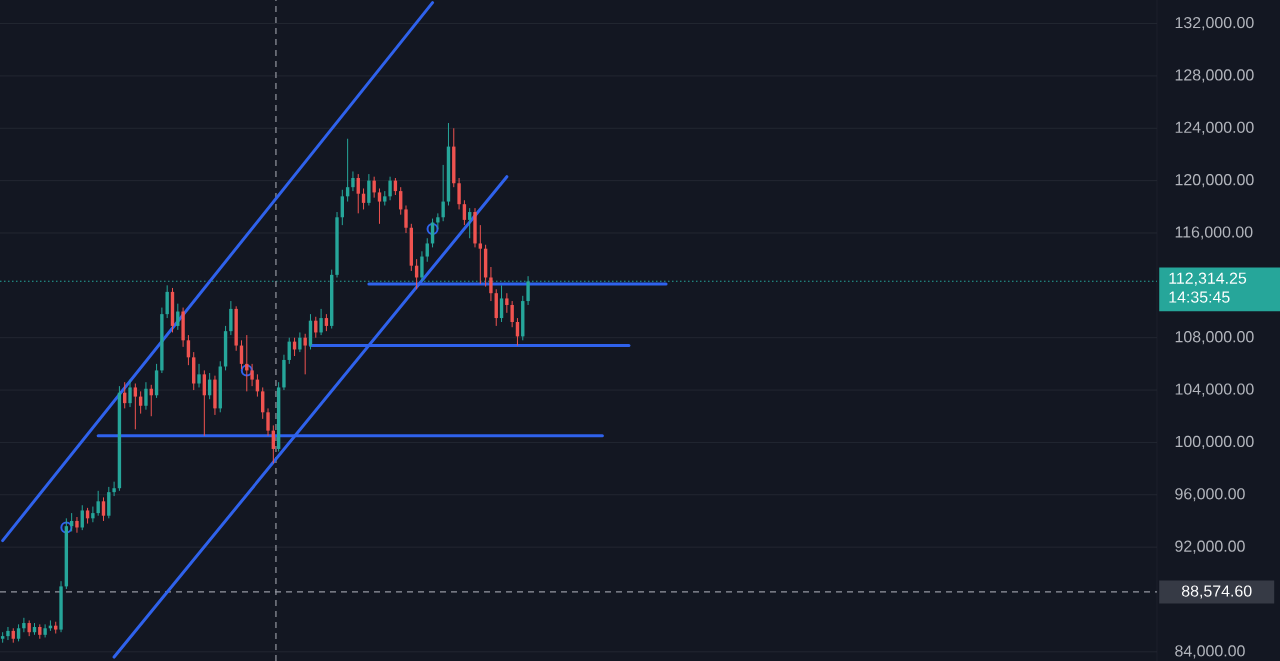 This screenshot has width=1280, height=661. What do you see at coordinates (1216, 592) in the screenshot?
I see `ref-line-label: 88,574.60` at bounding box center [1216, 592].